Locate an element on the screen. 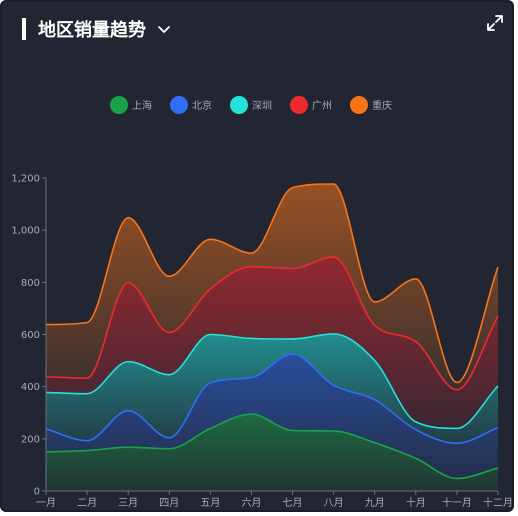 This screenshot has height=516, width=518. legend-label: 深圳 is located at coordinates (262, 106).